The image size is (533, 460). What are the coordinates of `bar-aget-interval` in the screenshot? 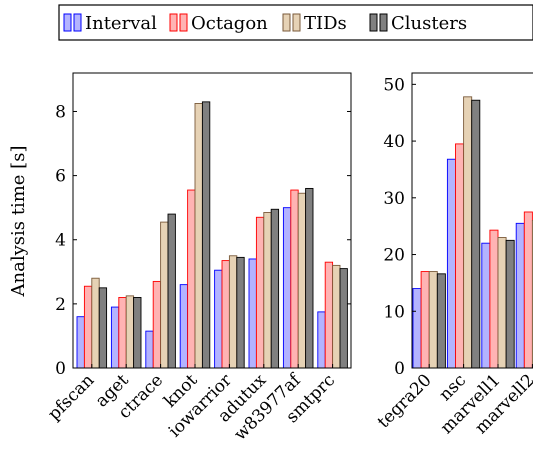 It's located at (115, 337).